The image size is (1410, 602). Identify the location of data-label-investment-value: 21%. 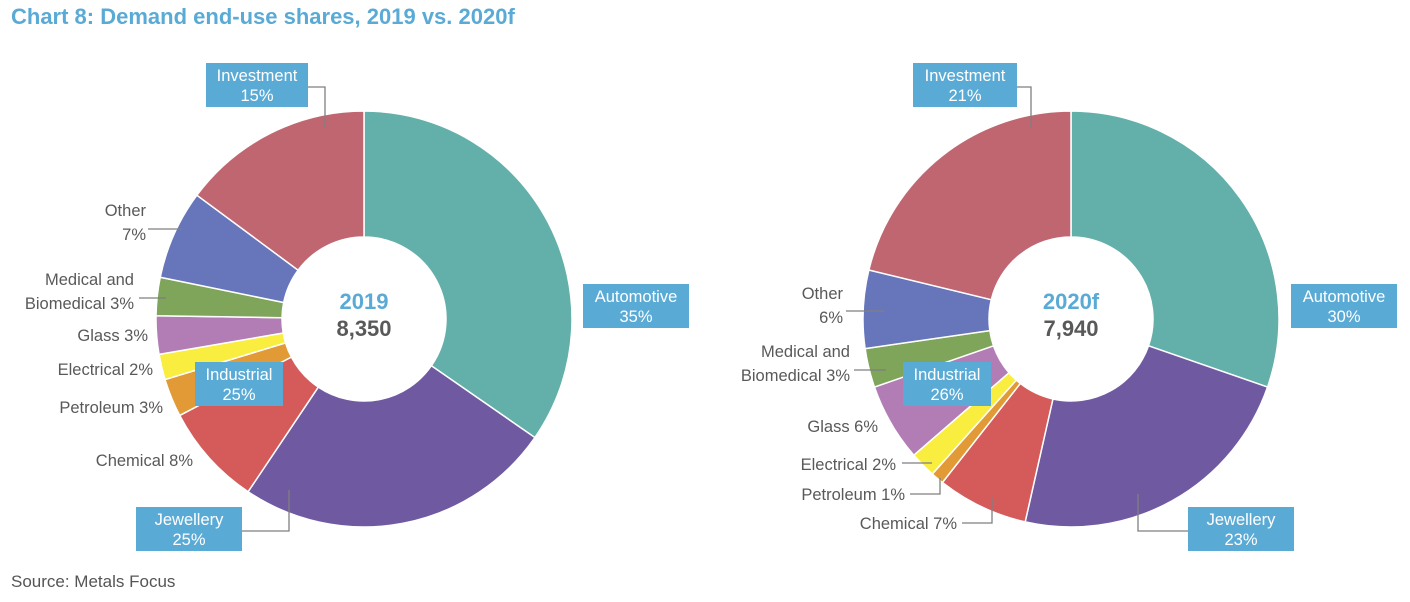
(964, 96).